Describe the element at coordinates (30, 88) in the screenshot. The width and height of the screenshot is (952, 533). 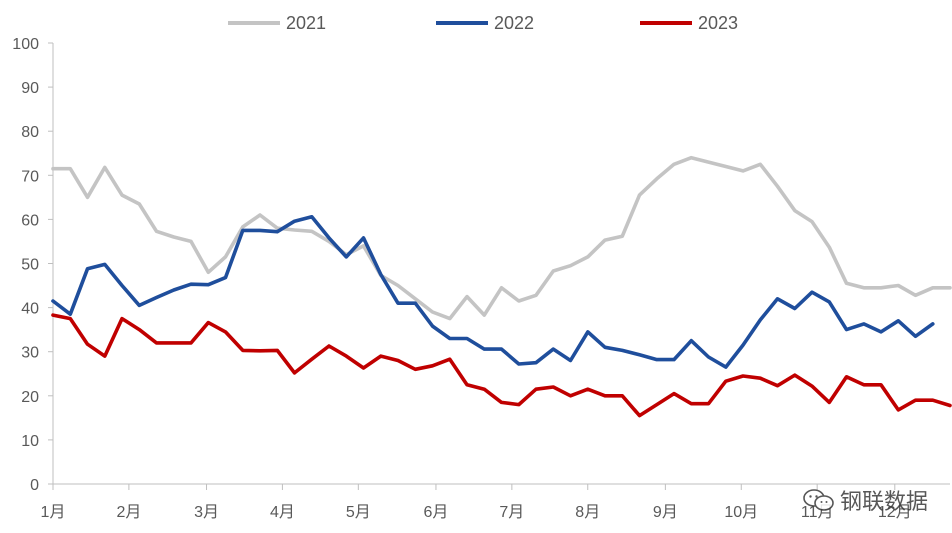
I see `y-tick-label: 90` at that location.